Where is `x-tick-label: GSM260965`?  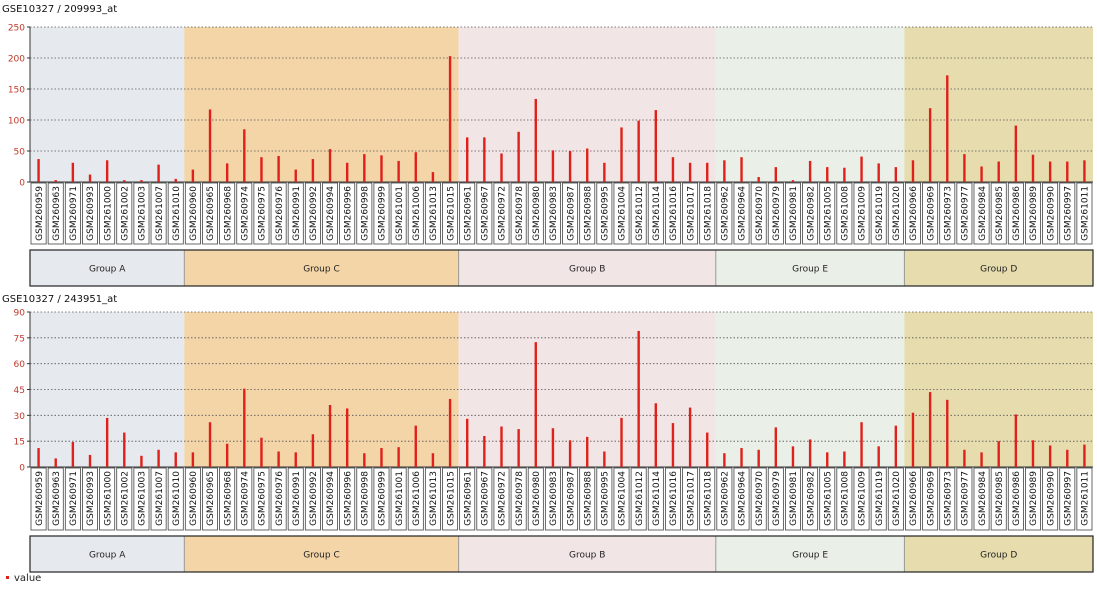
x-tick-label: GSM260965 is located at coordinates (211, 498).